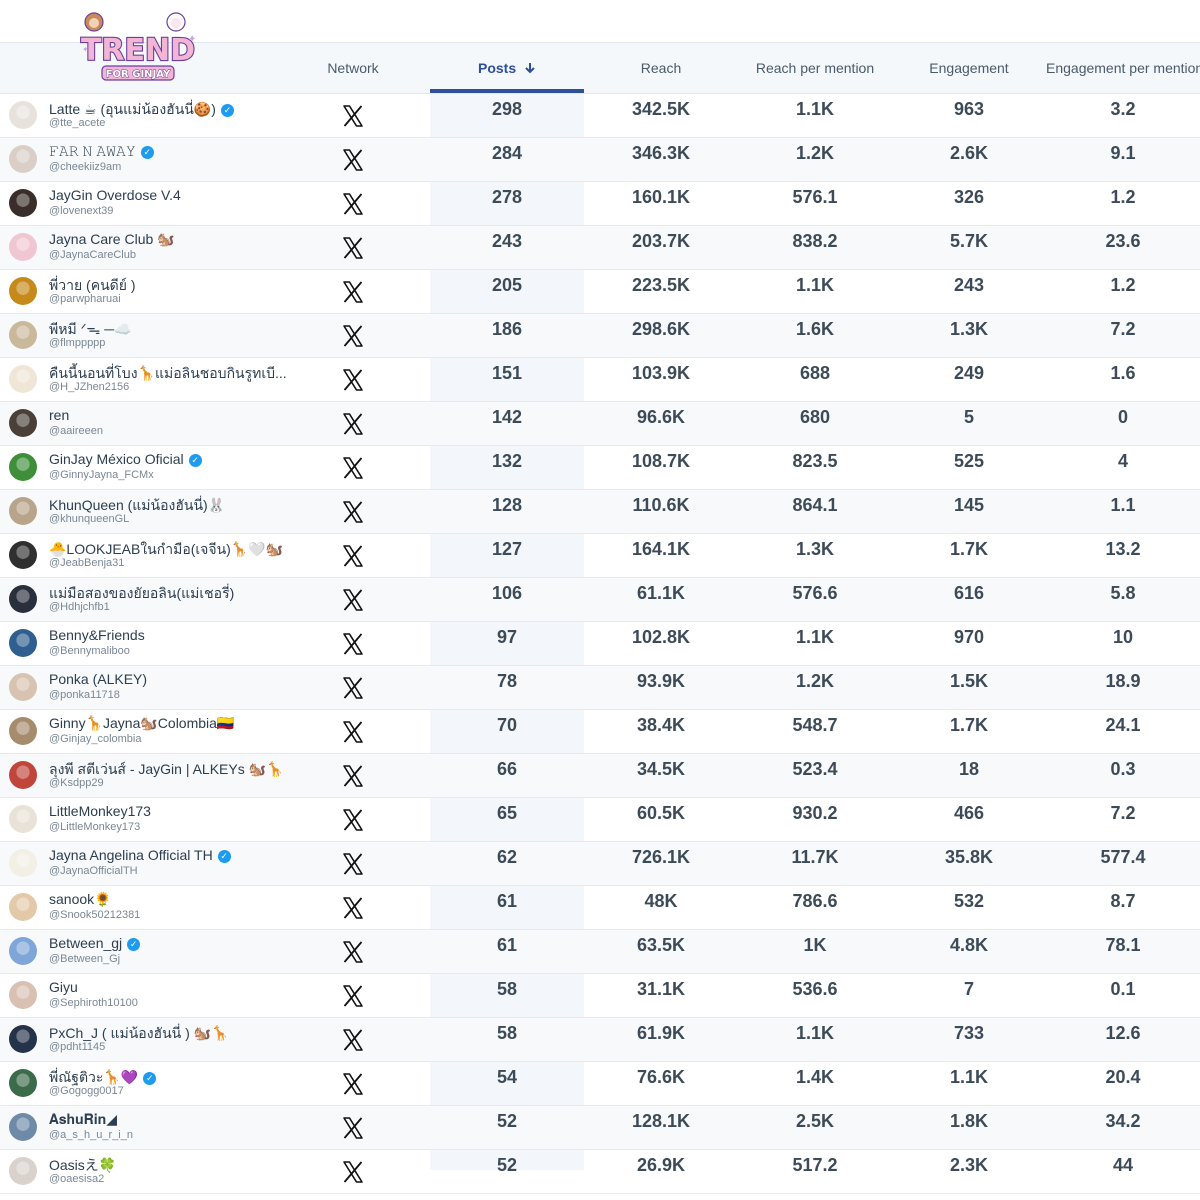 The height and width of the screenshot is (1200, 1200). I want to click on account-name: 𝐀𝐬𝐡𝐮𝐑𝐢𝐧◢, so click(83, 1119).